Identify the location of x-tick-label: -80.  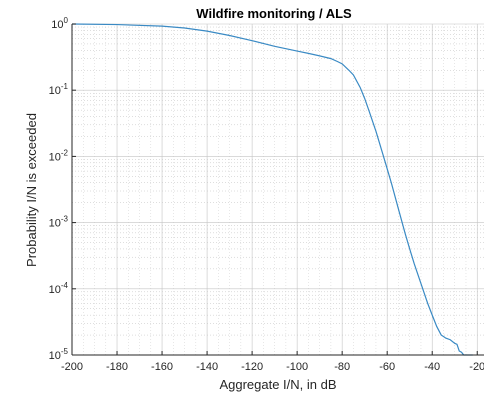
(342, 367).